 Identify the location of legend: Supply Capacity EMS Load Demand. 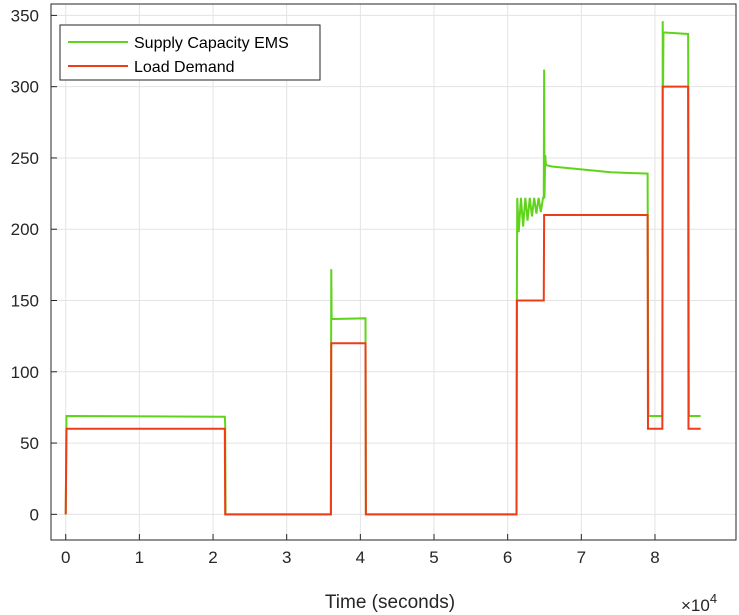
(190, 52).